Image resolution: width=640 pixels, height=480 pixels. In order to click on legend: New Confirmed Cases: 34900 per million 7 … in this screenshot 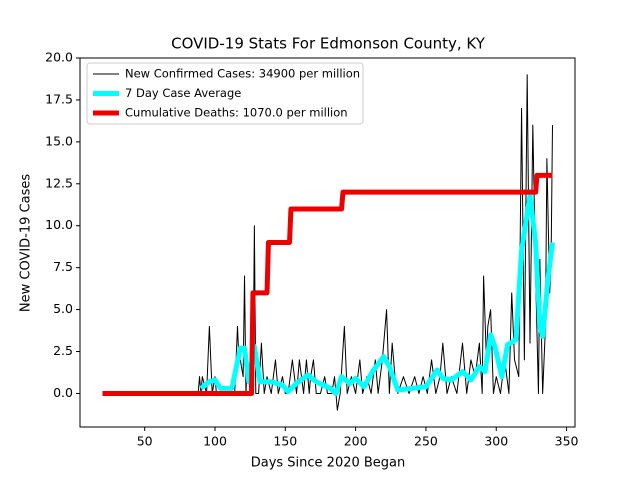, I will do `click(225, 93)`.